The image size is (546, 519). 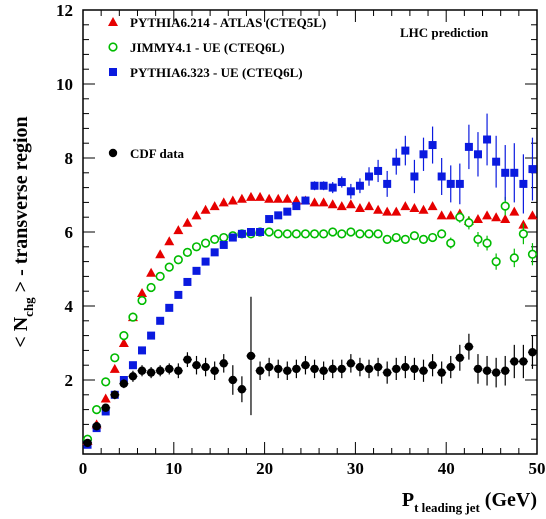 I want to click on legend-entry: CDF data, so click(x=146, y=153).